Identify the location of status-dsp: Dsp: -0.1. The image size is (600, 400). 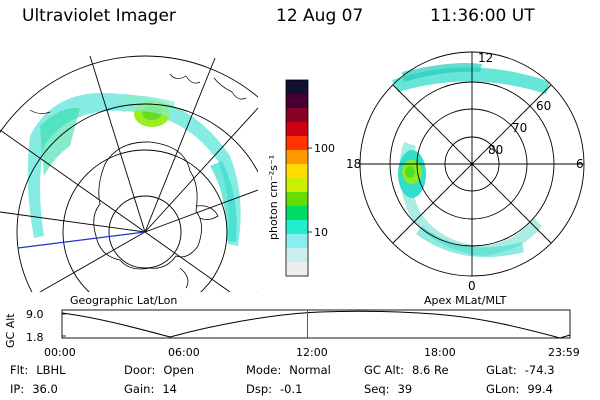
(274, 389).